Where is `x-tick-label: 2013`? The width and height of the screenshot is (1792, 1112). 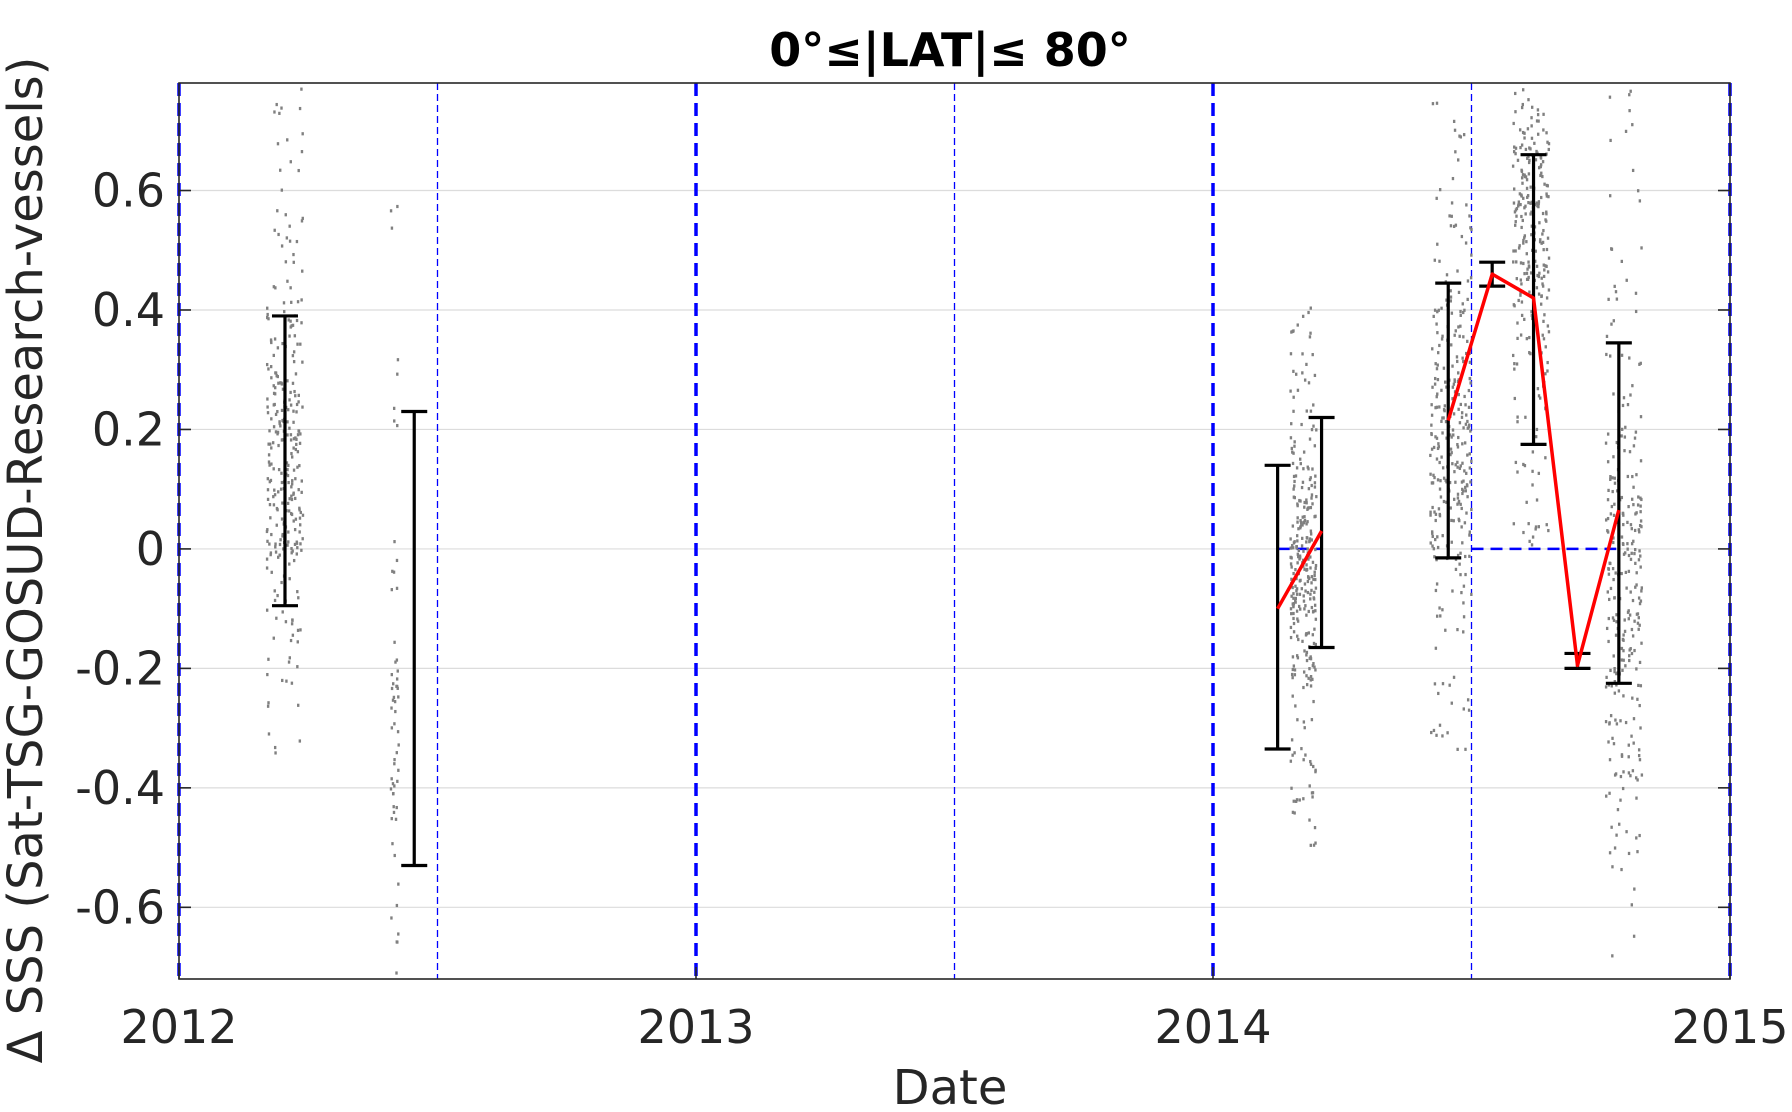
x-tick-label: 2013 is located at coordinates (695, 1027).